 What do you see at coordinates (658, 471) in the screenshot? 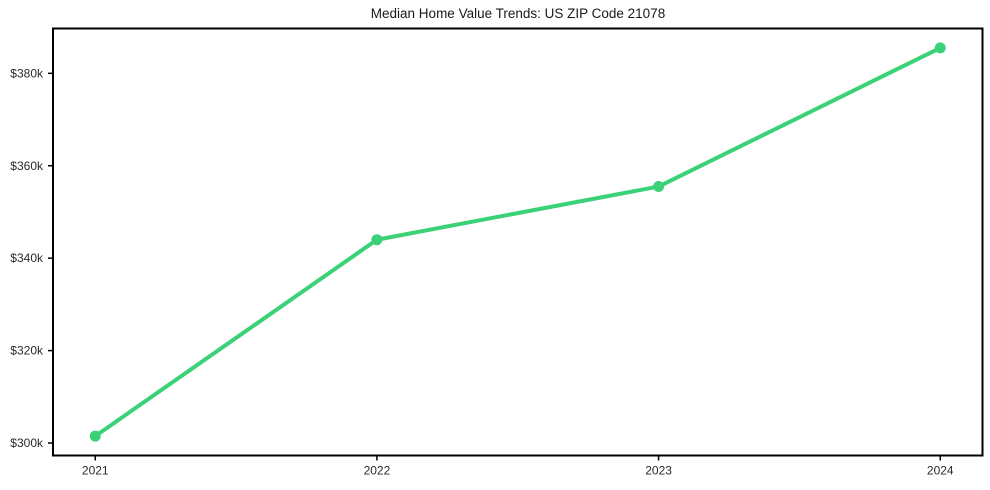
I see `x-tick-label: 2023` at bounding box center [658, 471].